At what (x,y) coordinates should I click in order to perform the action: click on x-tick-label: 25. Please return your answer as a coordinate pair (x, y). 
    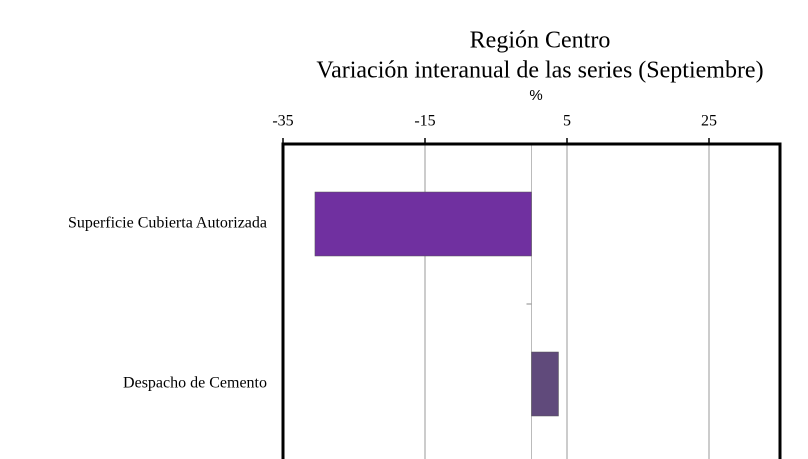
    Looking at the image, I should click on (709, 121).